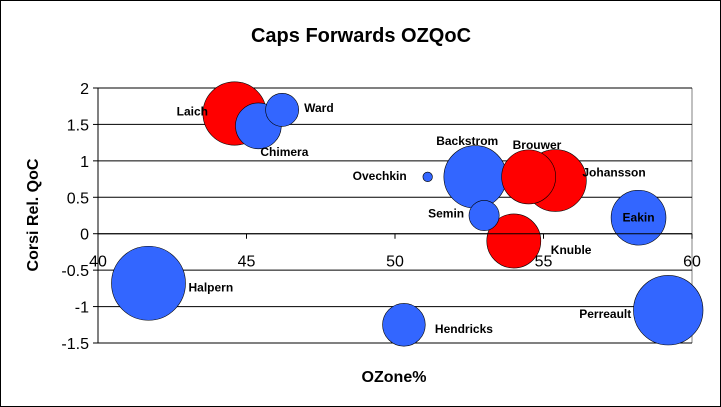 The image size is (721, 407). What do you see at coordinates (427, 176) in the screenshot?
I see `bubble-ovechkin` at bounding box center [427, 176].